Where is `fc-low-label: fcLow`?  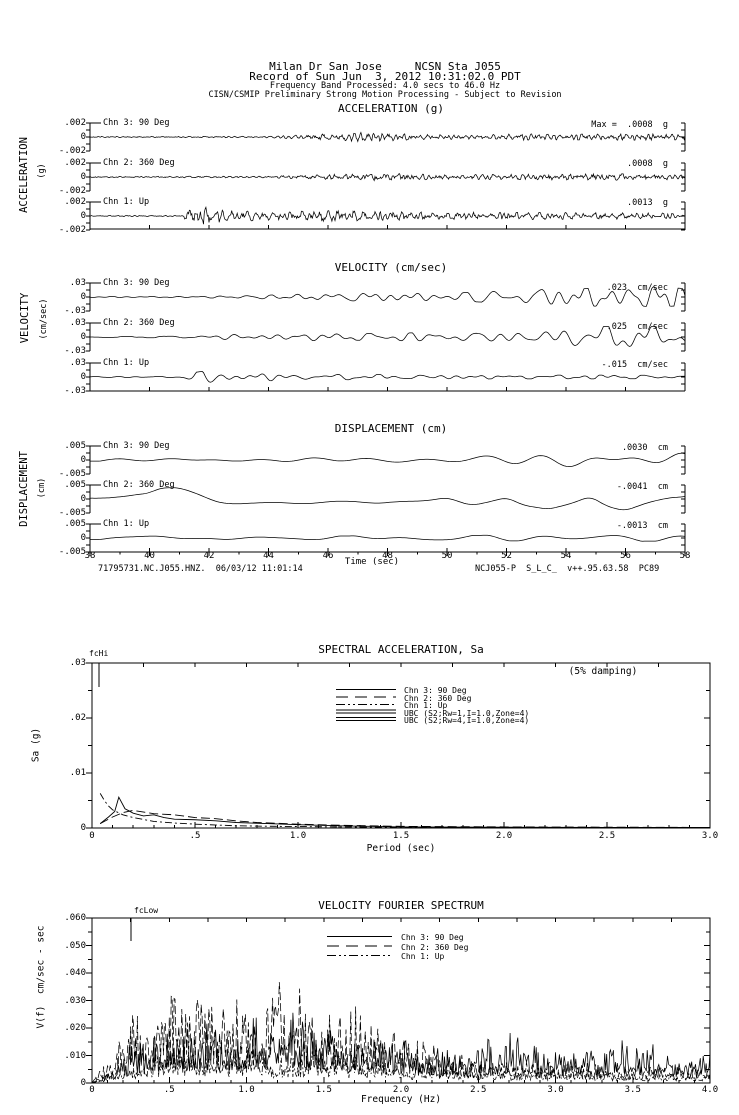
fc-low-label: fcLow is located at coordinates (146, 910).